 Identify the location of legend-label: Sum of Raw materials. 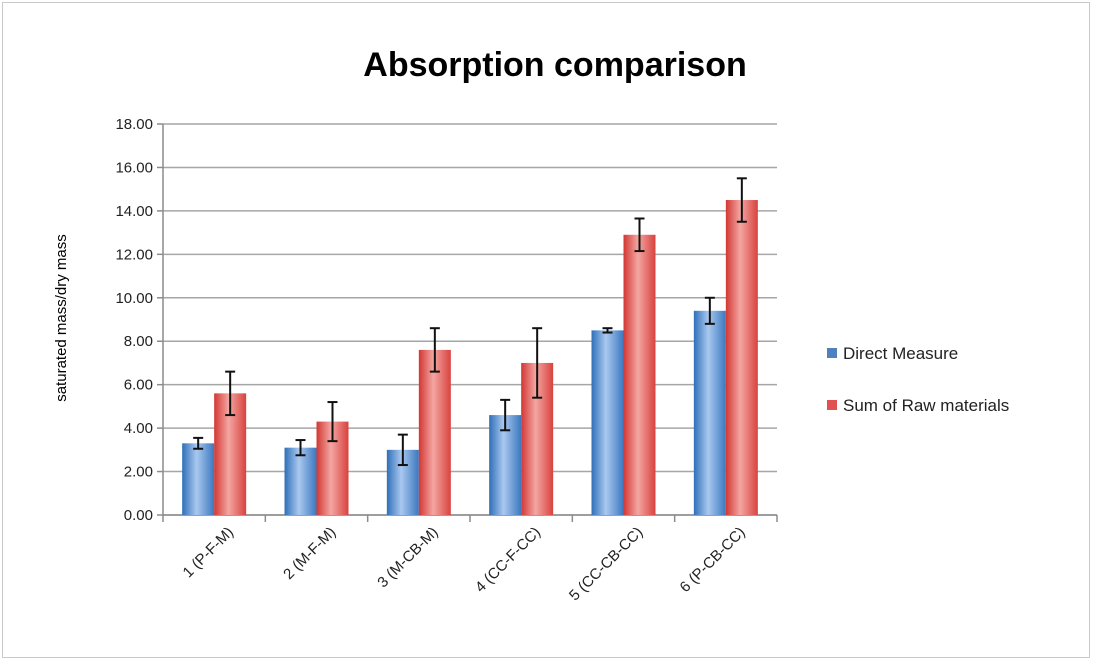
(926, 405).